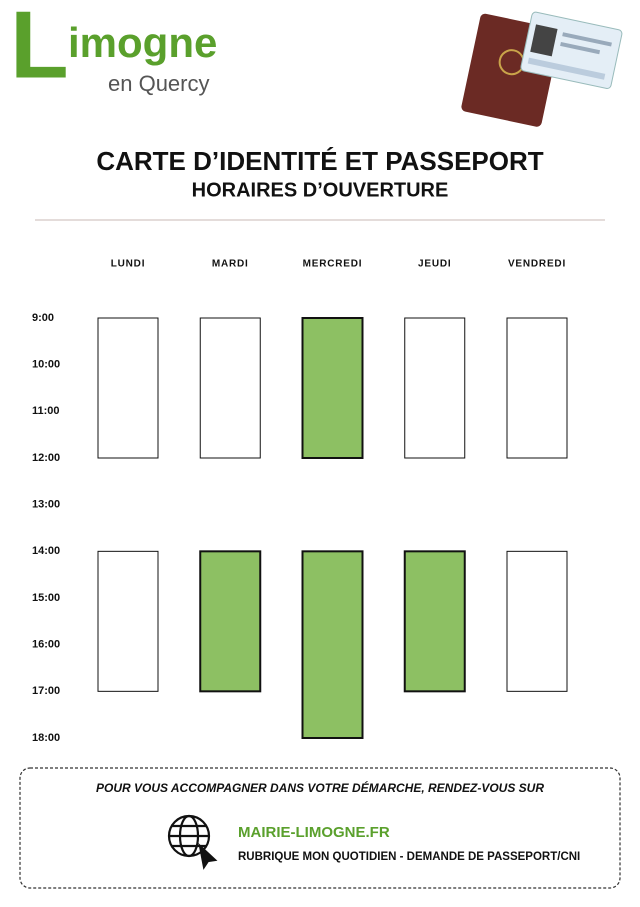 The width and height of the screenshot is (640, 907). I want to click on footer-website: MAIRIE-LIMOGNE.FR, so click(314, 832).